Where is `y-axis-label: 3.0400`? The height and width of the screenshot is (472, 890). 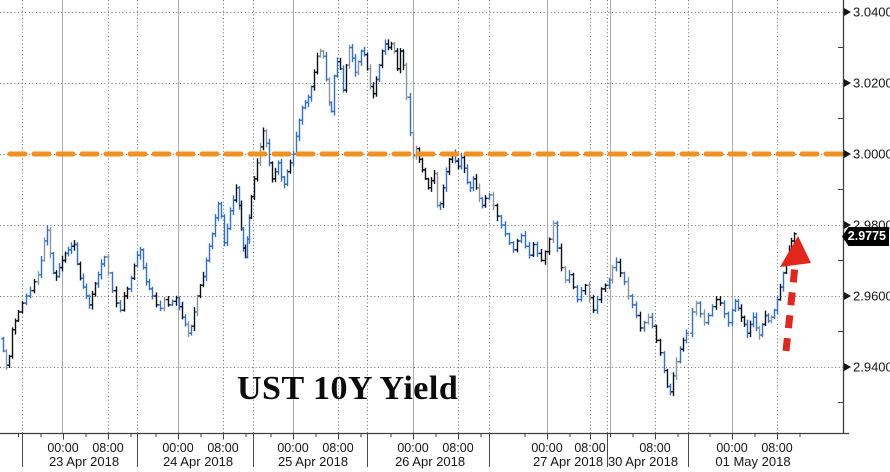
y-axis-label: 3.0400 is located at coordinates (871, 12).